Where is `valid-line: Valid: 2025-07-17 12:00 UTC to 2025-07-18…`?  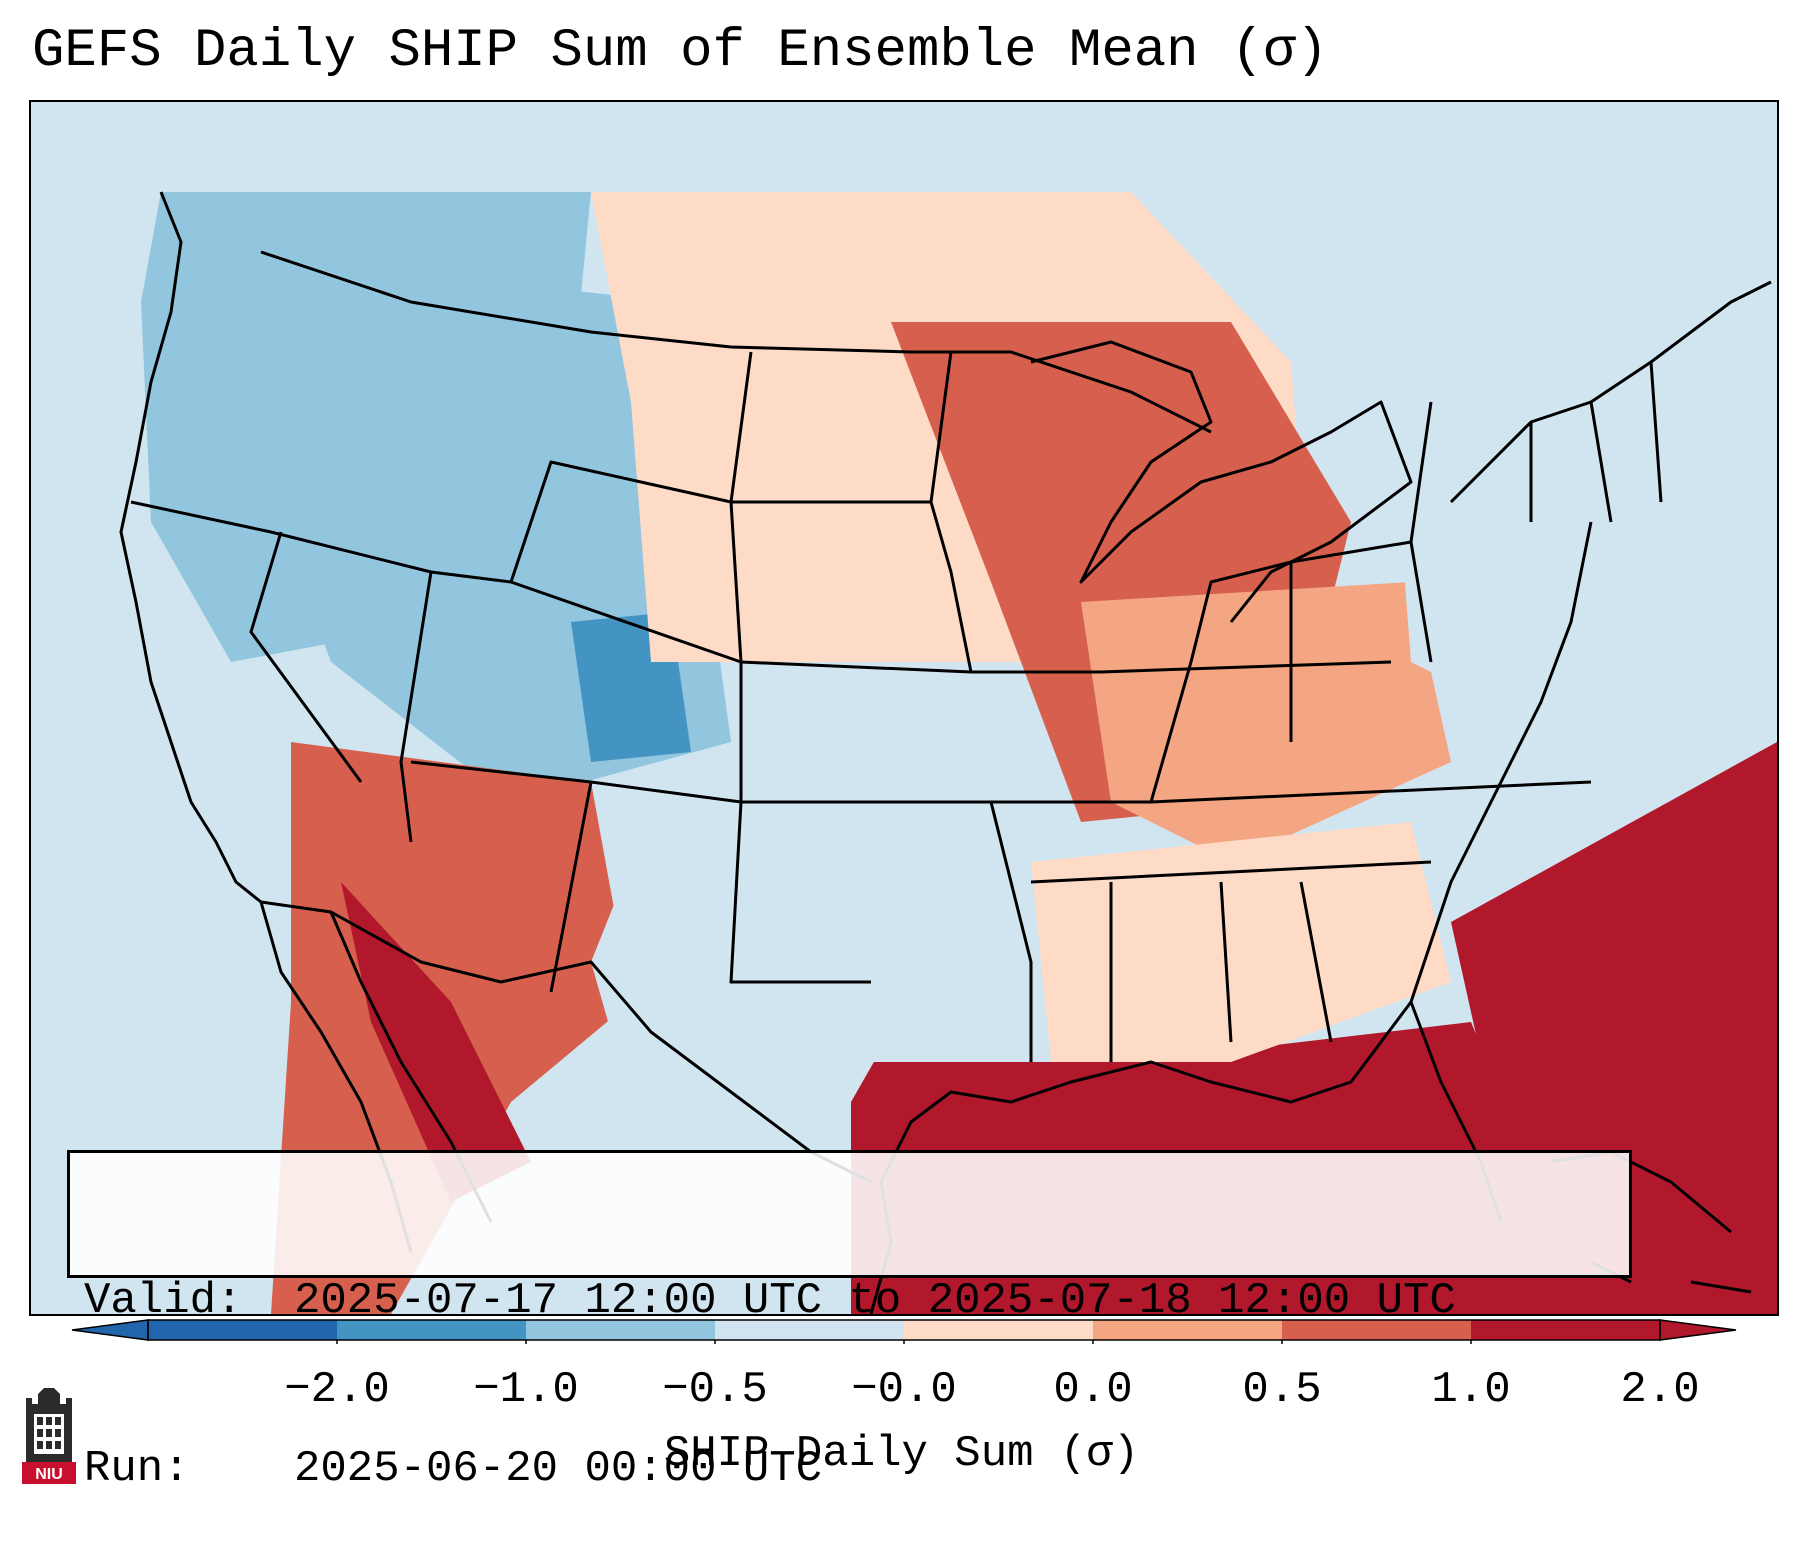
valid-line: Valid: 2025-07-17 12:00 UTC to 2025-07-18… is located at coordinates (849, 1301).